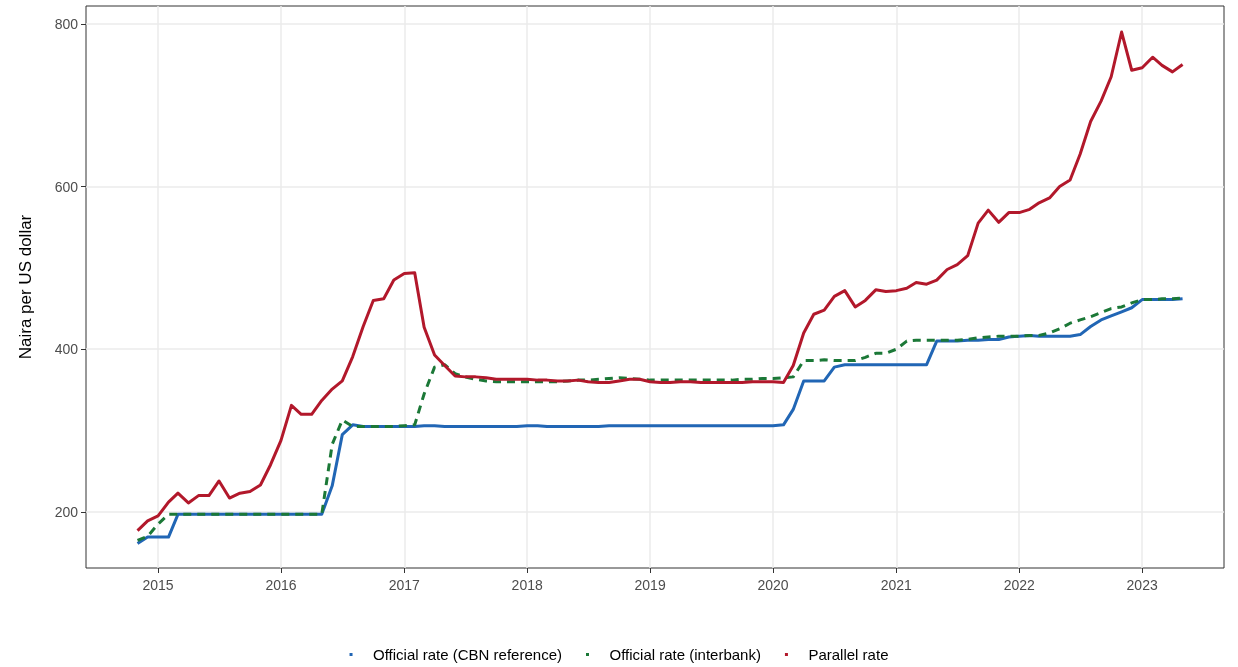  I want to click on y-tick-label: 600, so click(66, 186).